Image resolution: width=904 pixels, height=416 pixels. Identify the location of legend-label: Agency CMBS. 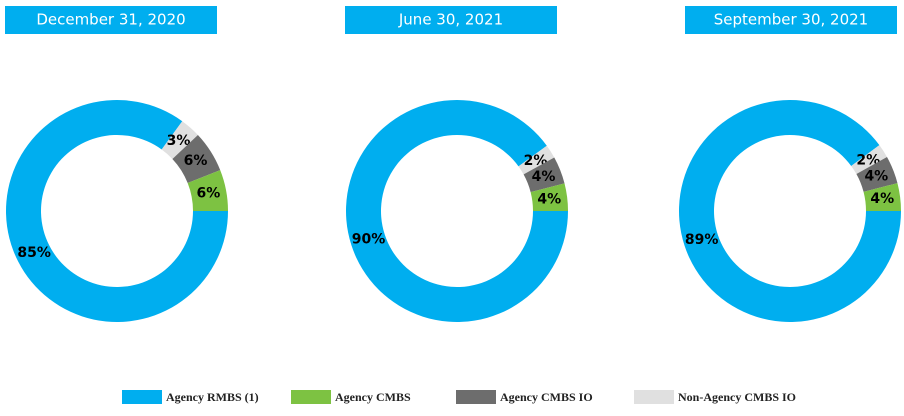
(373, 397).